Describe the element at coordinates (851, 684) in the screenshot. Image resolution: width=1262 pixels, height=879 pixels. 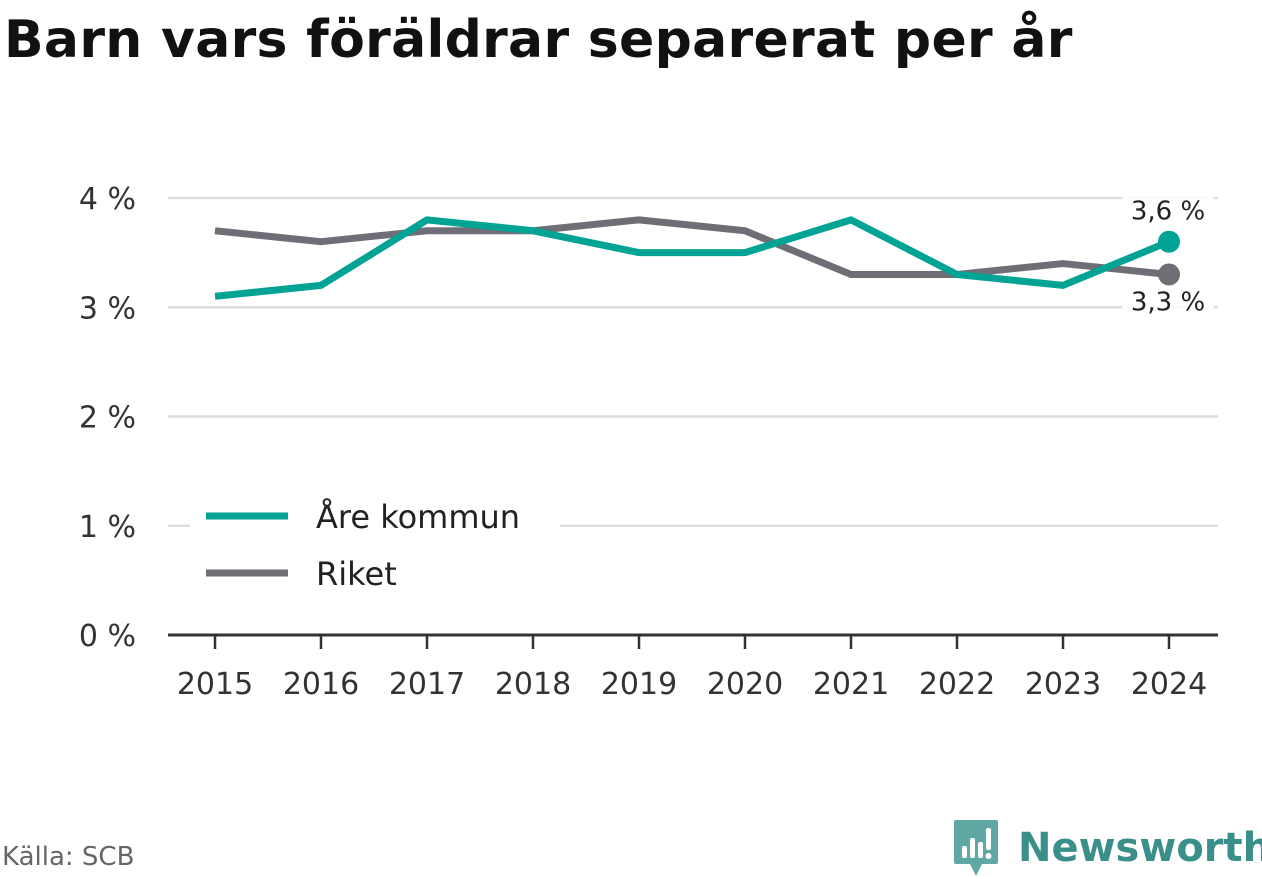
I see `x-tick-label: 2021` at that location.